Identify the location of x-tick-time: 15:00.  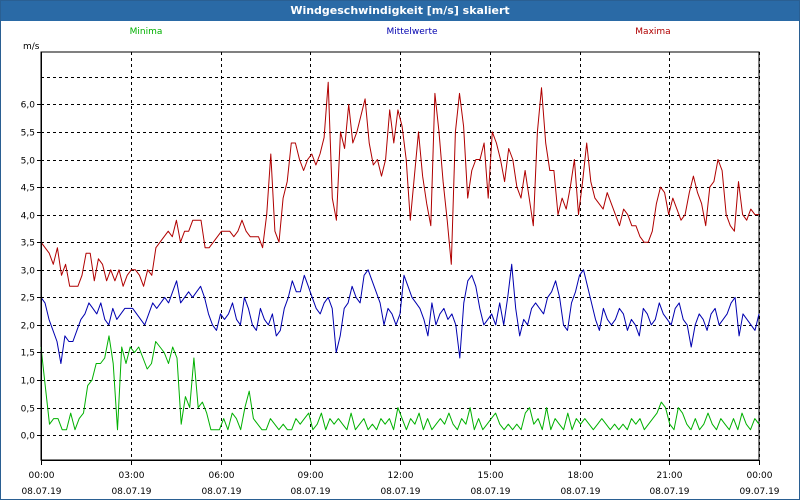
(491, 476).